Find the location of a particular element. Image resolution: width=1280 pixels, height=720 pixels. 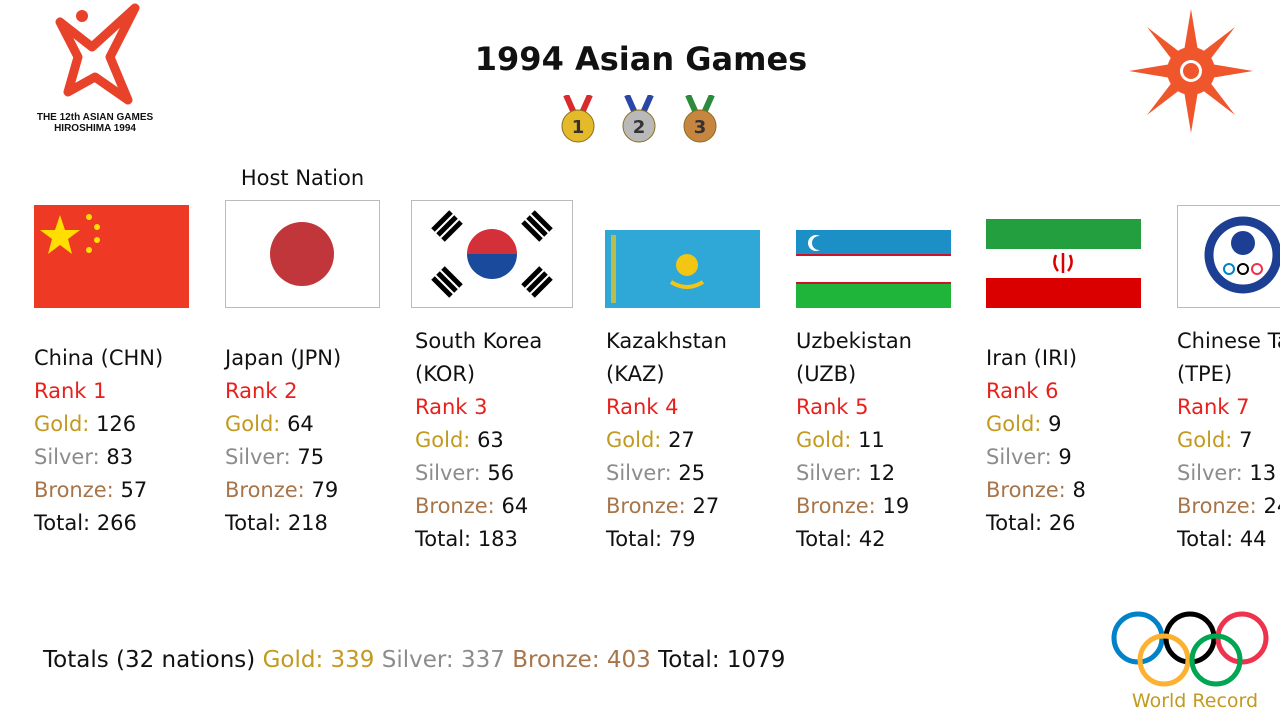

nation-name: Chinese Taipei (TPE) is located at coordinates (1228, 357).